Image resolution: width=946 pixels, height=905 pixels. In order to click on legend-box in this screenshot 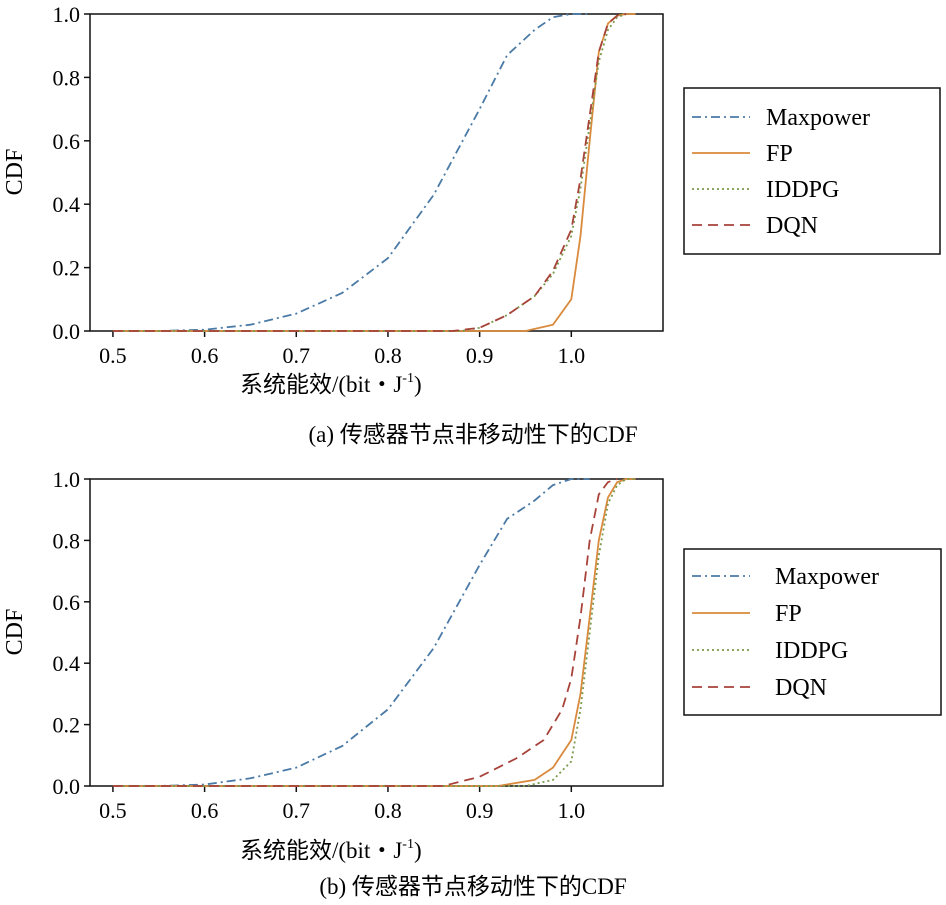, I will do `click(812, 171)`.